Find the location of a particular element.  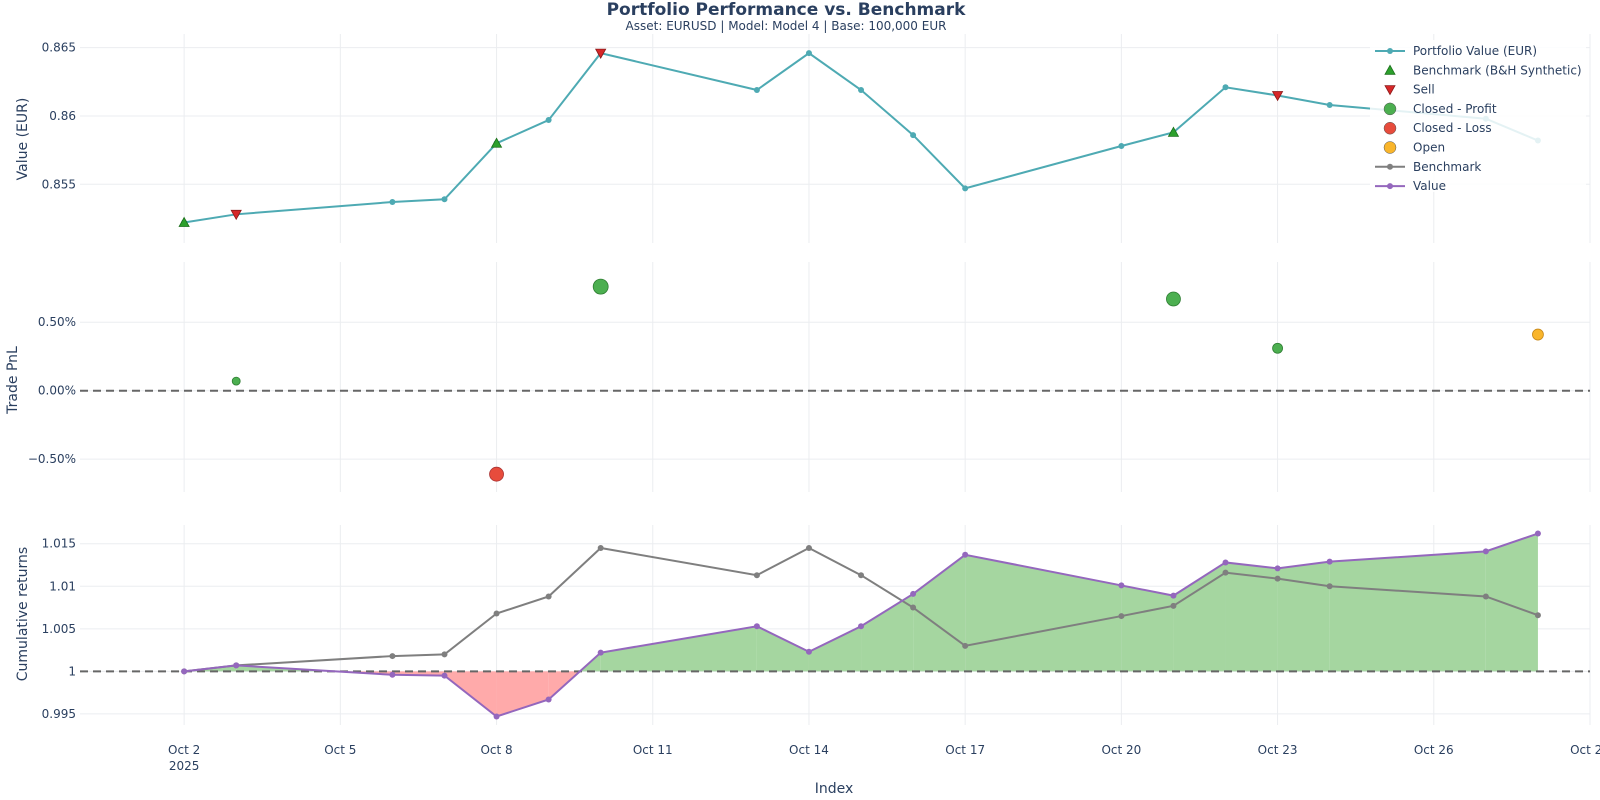

legend-label: Closed - Loss is located at coordinates (1452, 128).